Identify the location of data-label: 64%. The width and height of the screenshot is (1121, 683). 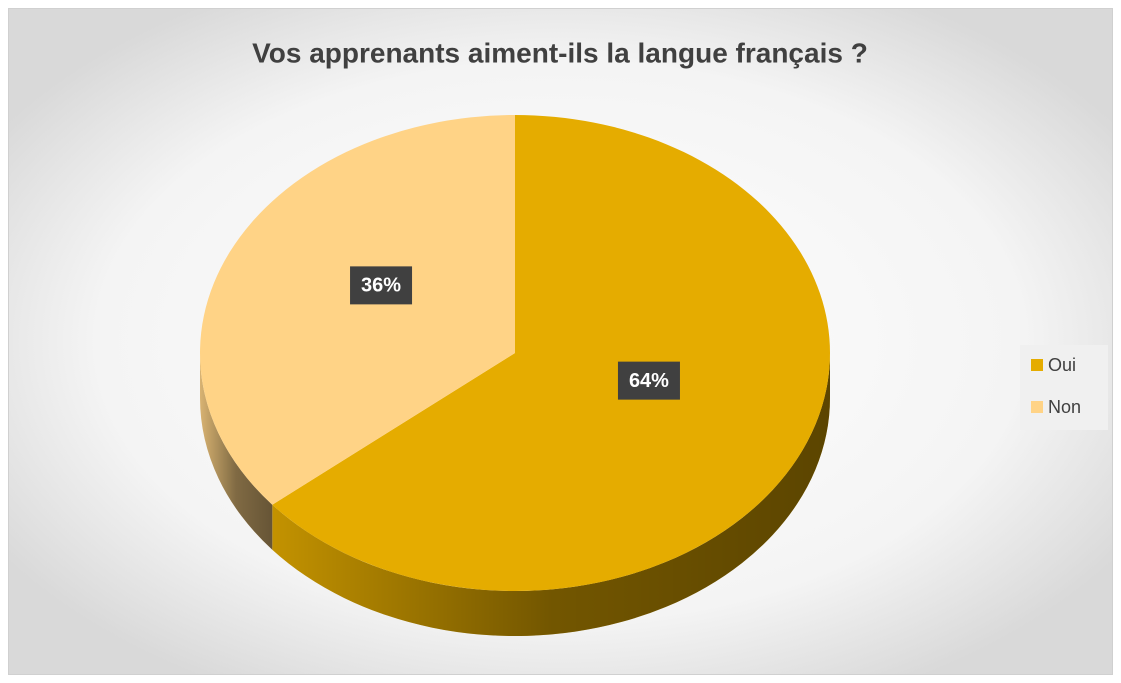
(649, 381).